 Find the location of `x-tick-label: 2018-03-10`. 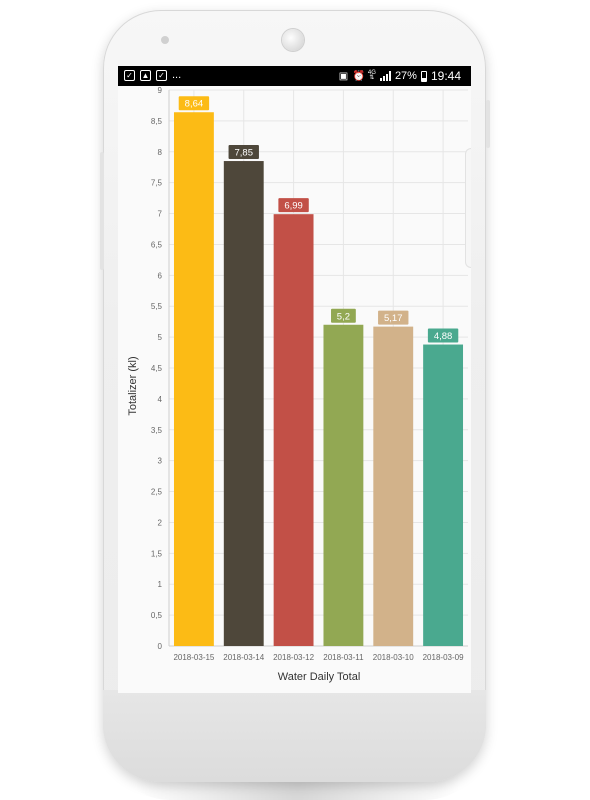

x-tick-label: 2018-03-10 is located at coordinates (393, 657).